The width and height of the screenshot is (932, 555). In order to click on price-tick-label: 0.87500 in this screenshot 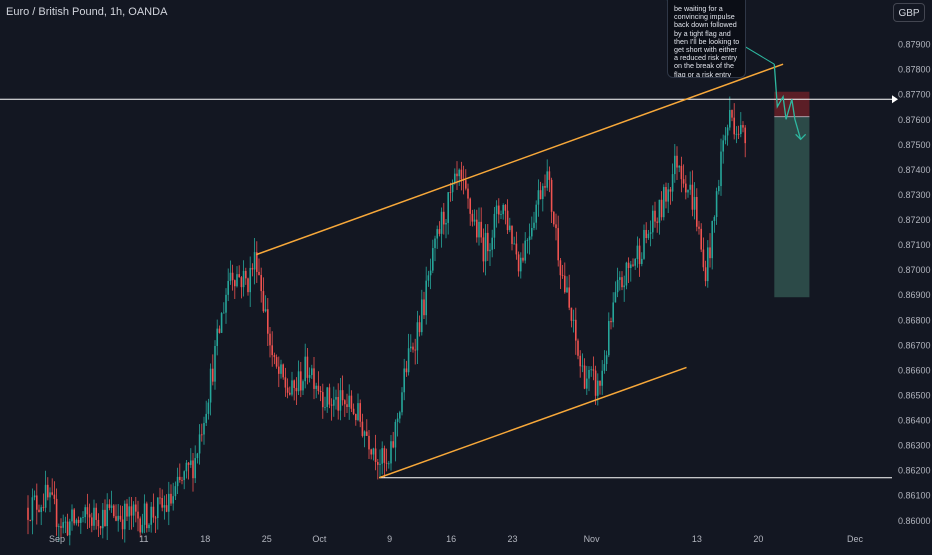, I will do `click(914, 145)`.